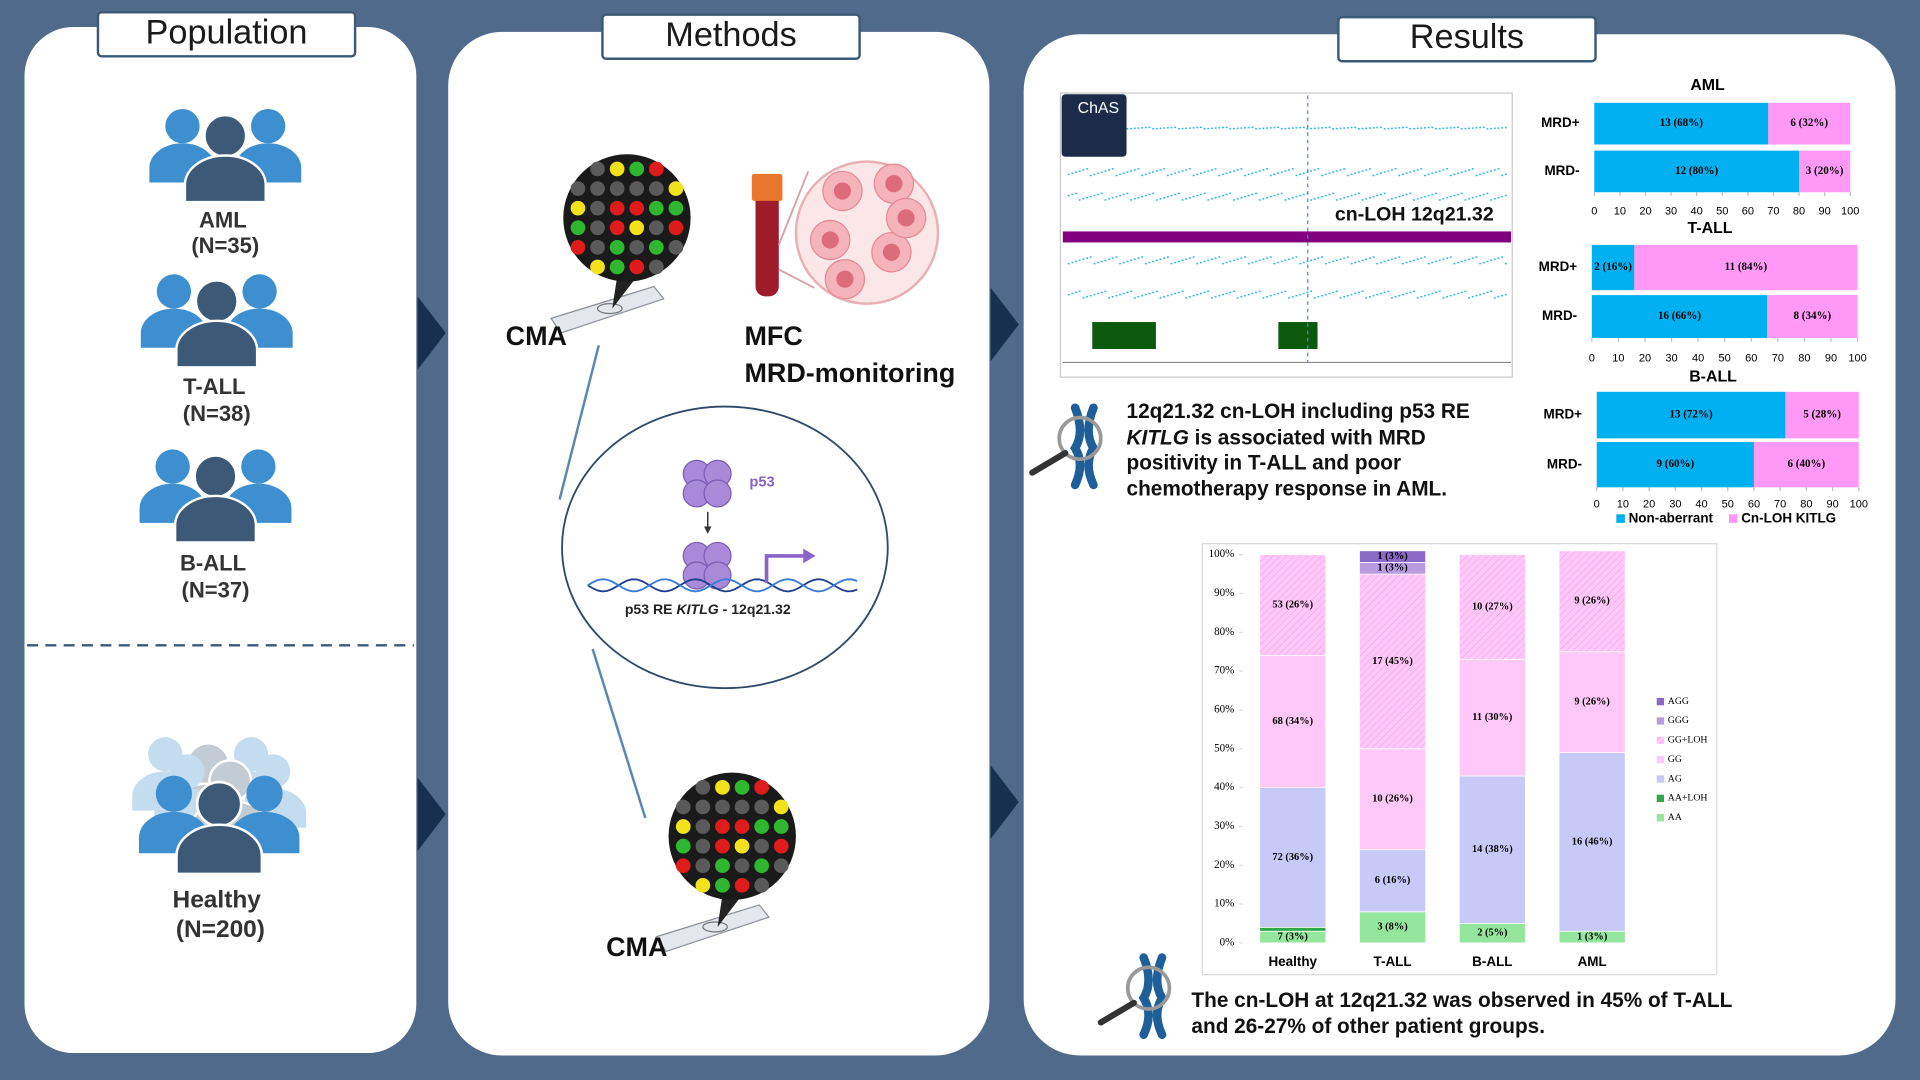 This screenshot has height=1080, width=1920. Describe the element at coordinates (1678, 720) in the screenshot. I see `legend-label: GGG` at that location.